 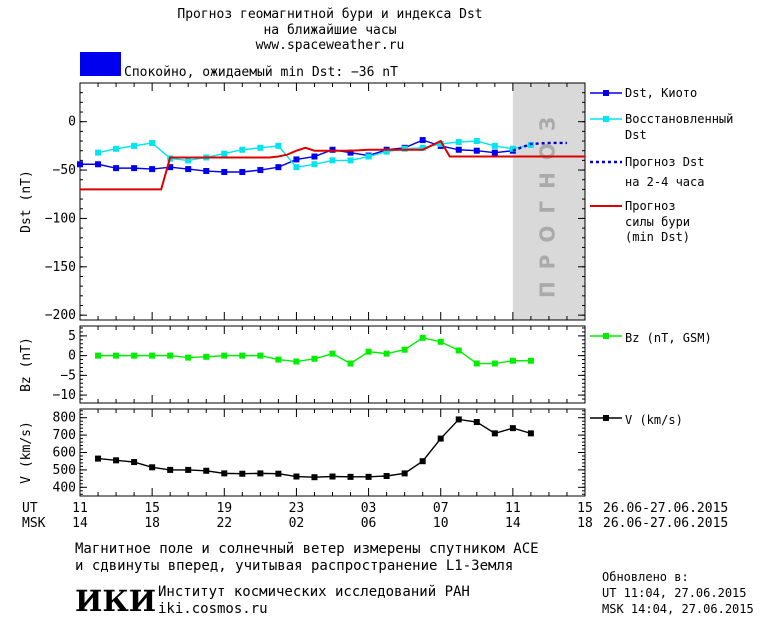 What do you see at coordinates (650, 206) in the screenshot?
I see `legend-storm-label-1: Прогноз` at bounding box center [650, 206].